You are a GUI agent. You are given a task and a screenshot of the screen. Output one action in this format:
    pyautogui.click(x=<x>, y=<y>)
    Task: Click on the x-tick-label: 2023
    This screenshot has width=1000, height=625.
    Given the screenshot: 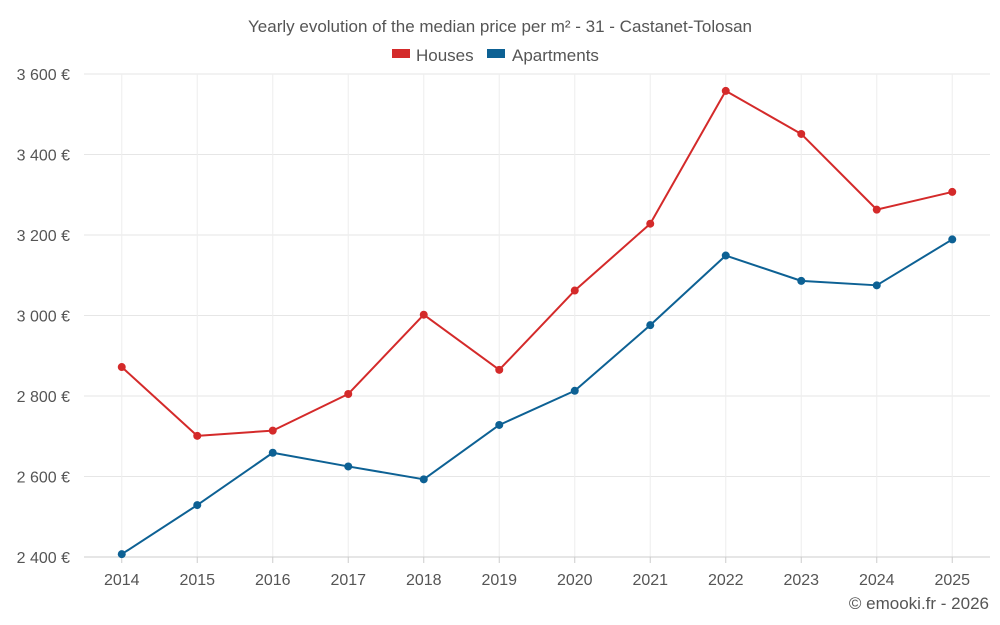 What is the action you would take?
    pyautogui.click(x=801, y=580)
    